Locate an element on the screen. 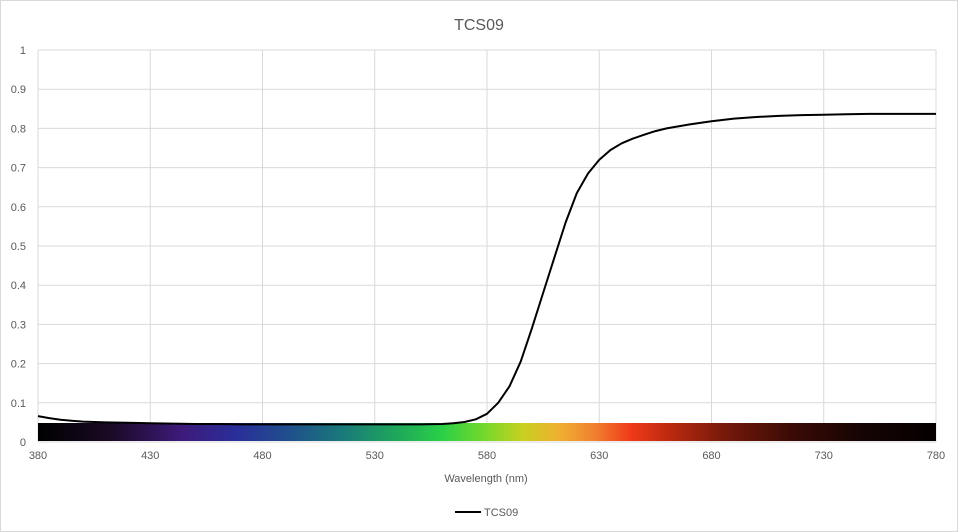 The height and width of the screenshot is (532, 958). legend: TCS09 is located at coordinates (486, 513).